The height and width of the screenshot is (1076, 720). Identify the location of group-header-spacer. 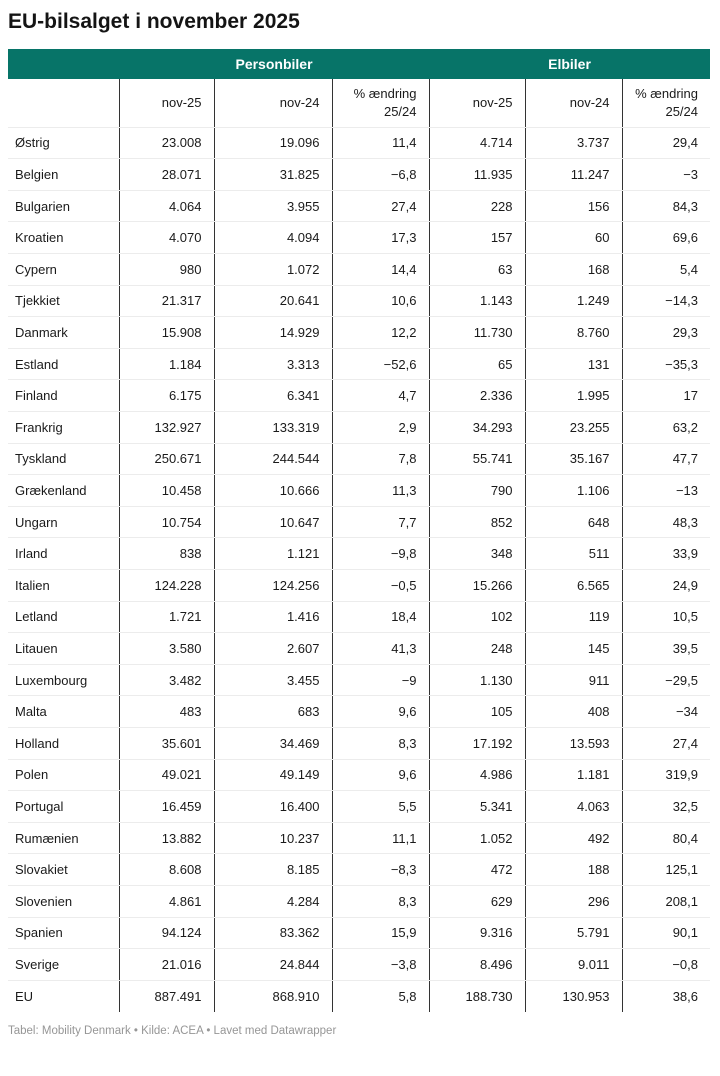
(63, 64).